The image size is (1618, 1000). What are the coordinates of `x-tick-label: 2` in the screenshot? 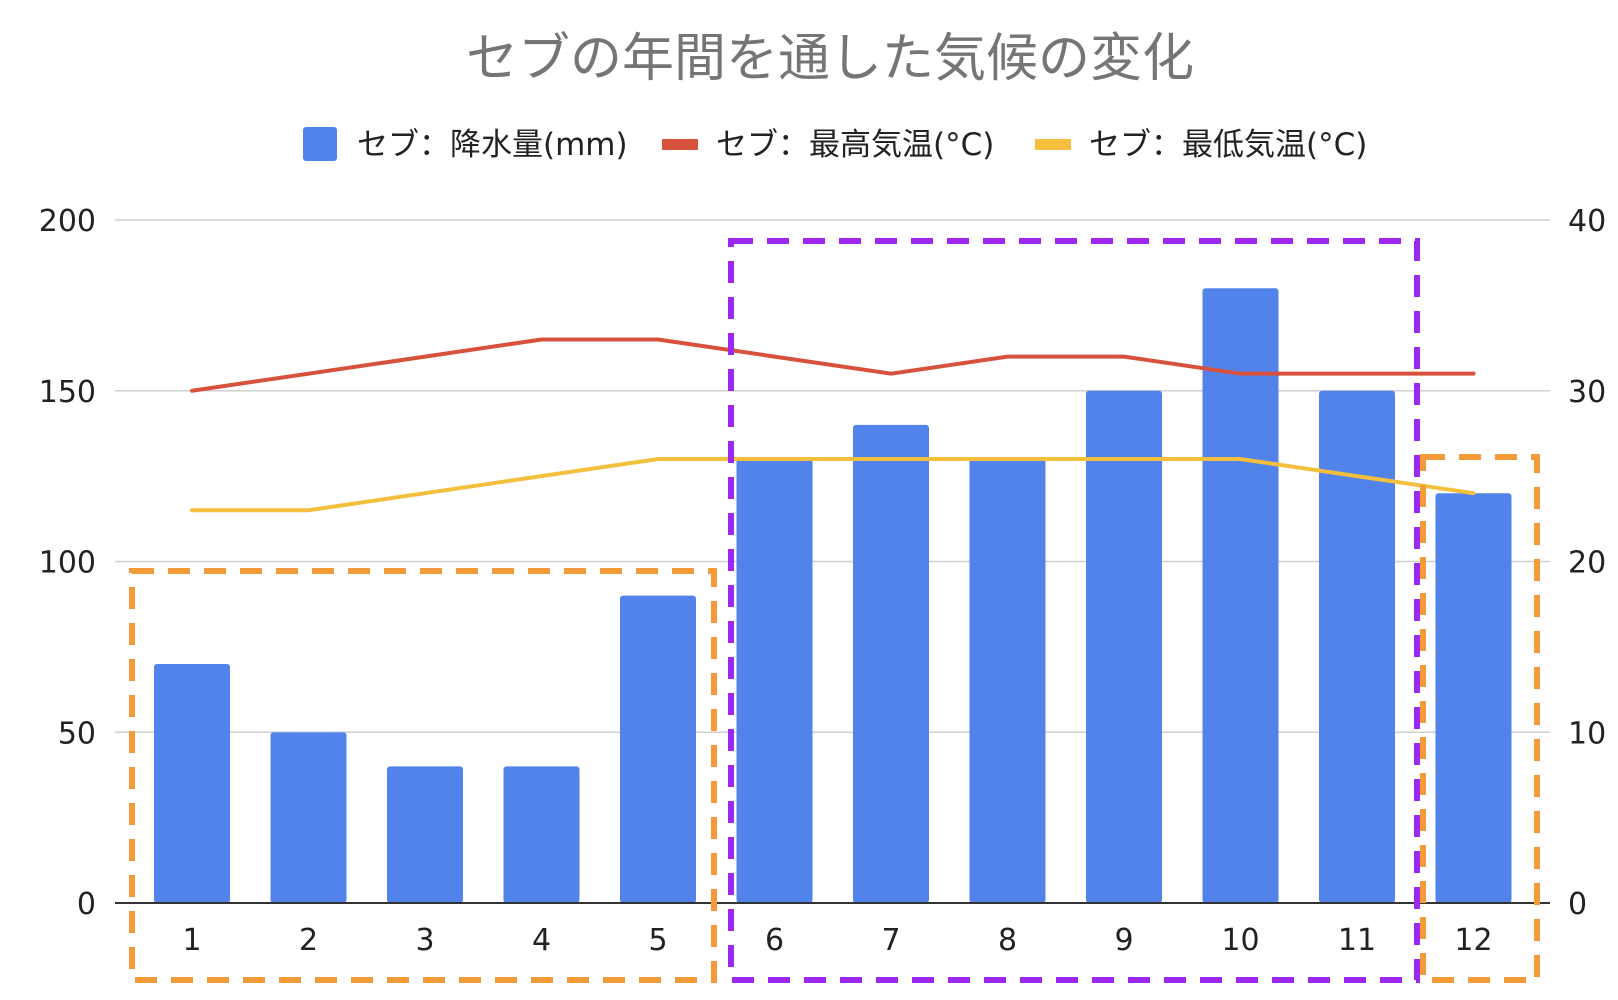 It's located at (308, 940).